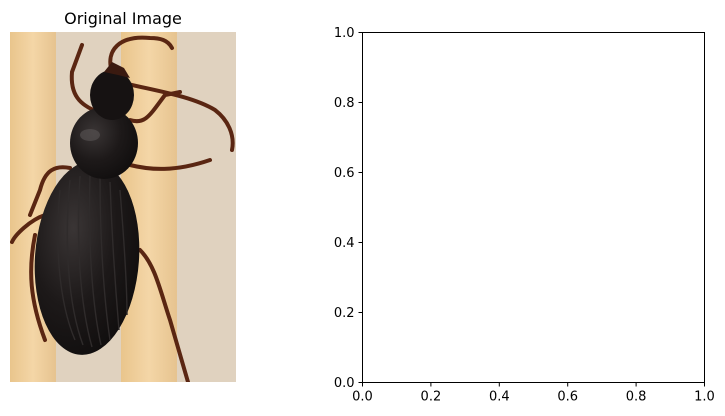 This screenshot has height=416, width=725. I want to click on x-tick-label: 0.8, so click(636, 397).